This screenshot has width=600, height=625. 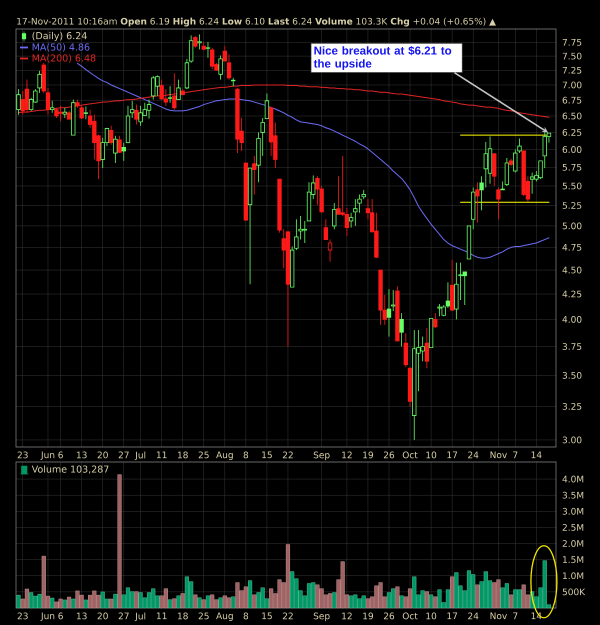 What do you see at coordinates (572, 346) in the screenshot?
I see `y-tick-label: 3.75` at bounding box center [572, 346].